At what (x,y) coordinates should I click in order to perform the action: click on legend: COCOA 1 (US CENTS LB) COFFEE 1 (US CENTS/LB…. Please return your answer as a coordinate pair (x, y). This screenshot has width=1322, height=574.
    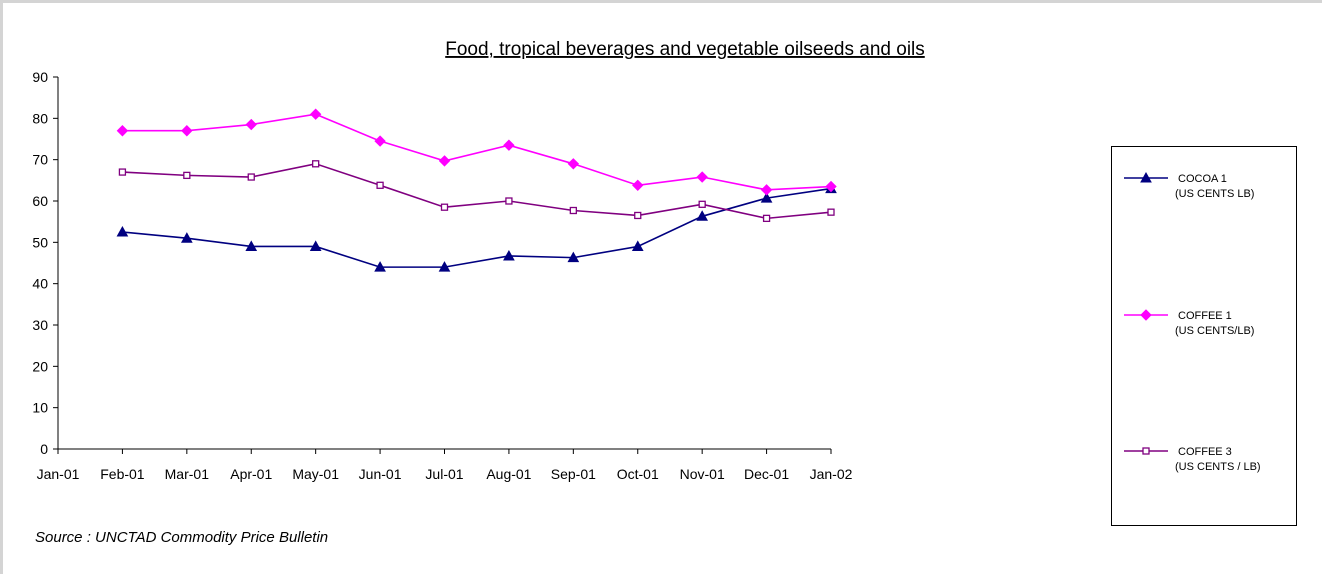
    Looking at the image, I should click on (1204, 336).